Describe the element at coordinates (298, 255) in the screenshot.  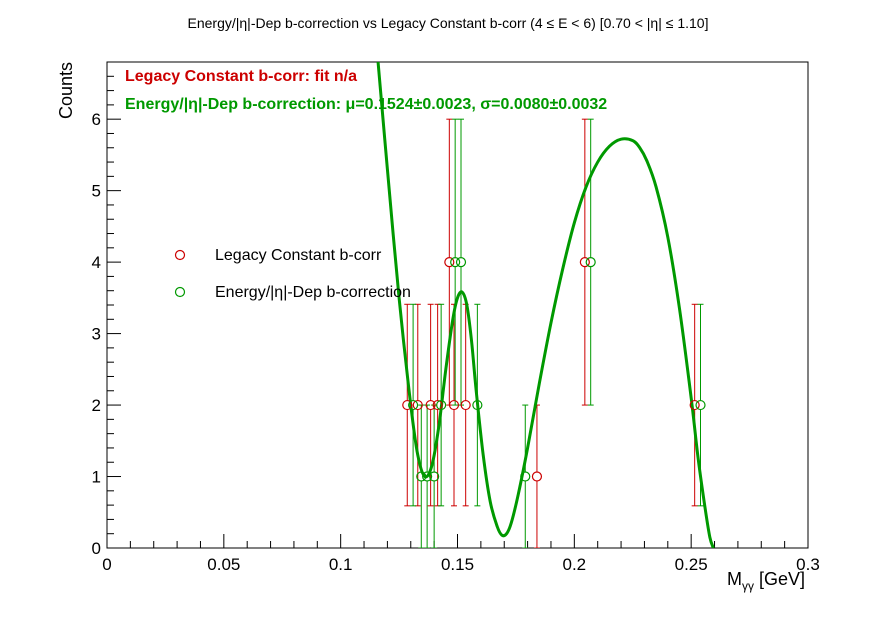
I see `legend-label-legacy: Legacy Constant b-corr` at that location.